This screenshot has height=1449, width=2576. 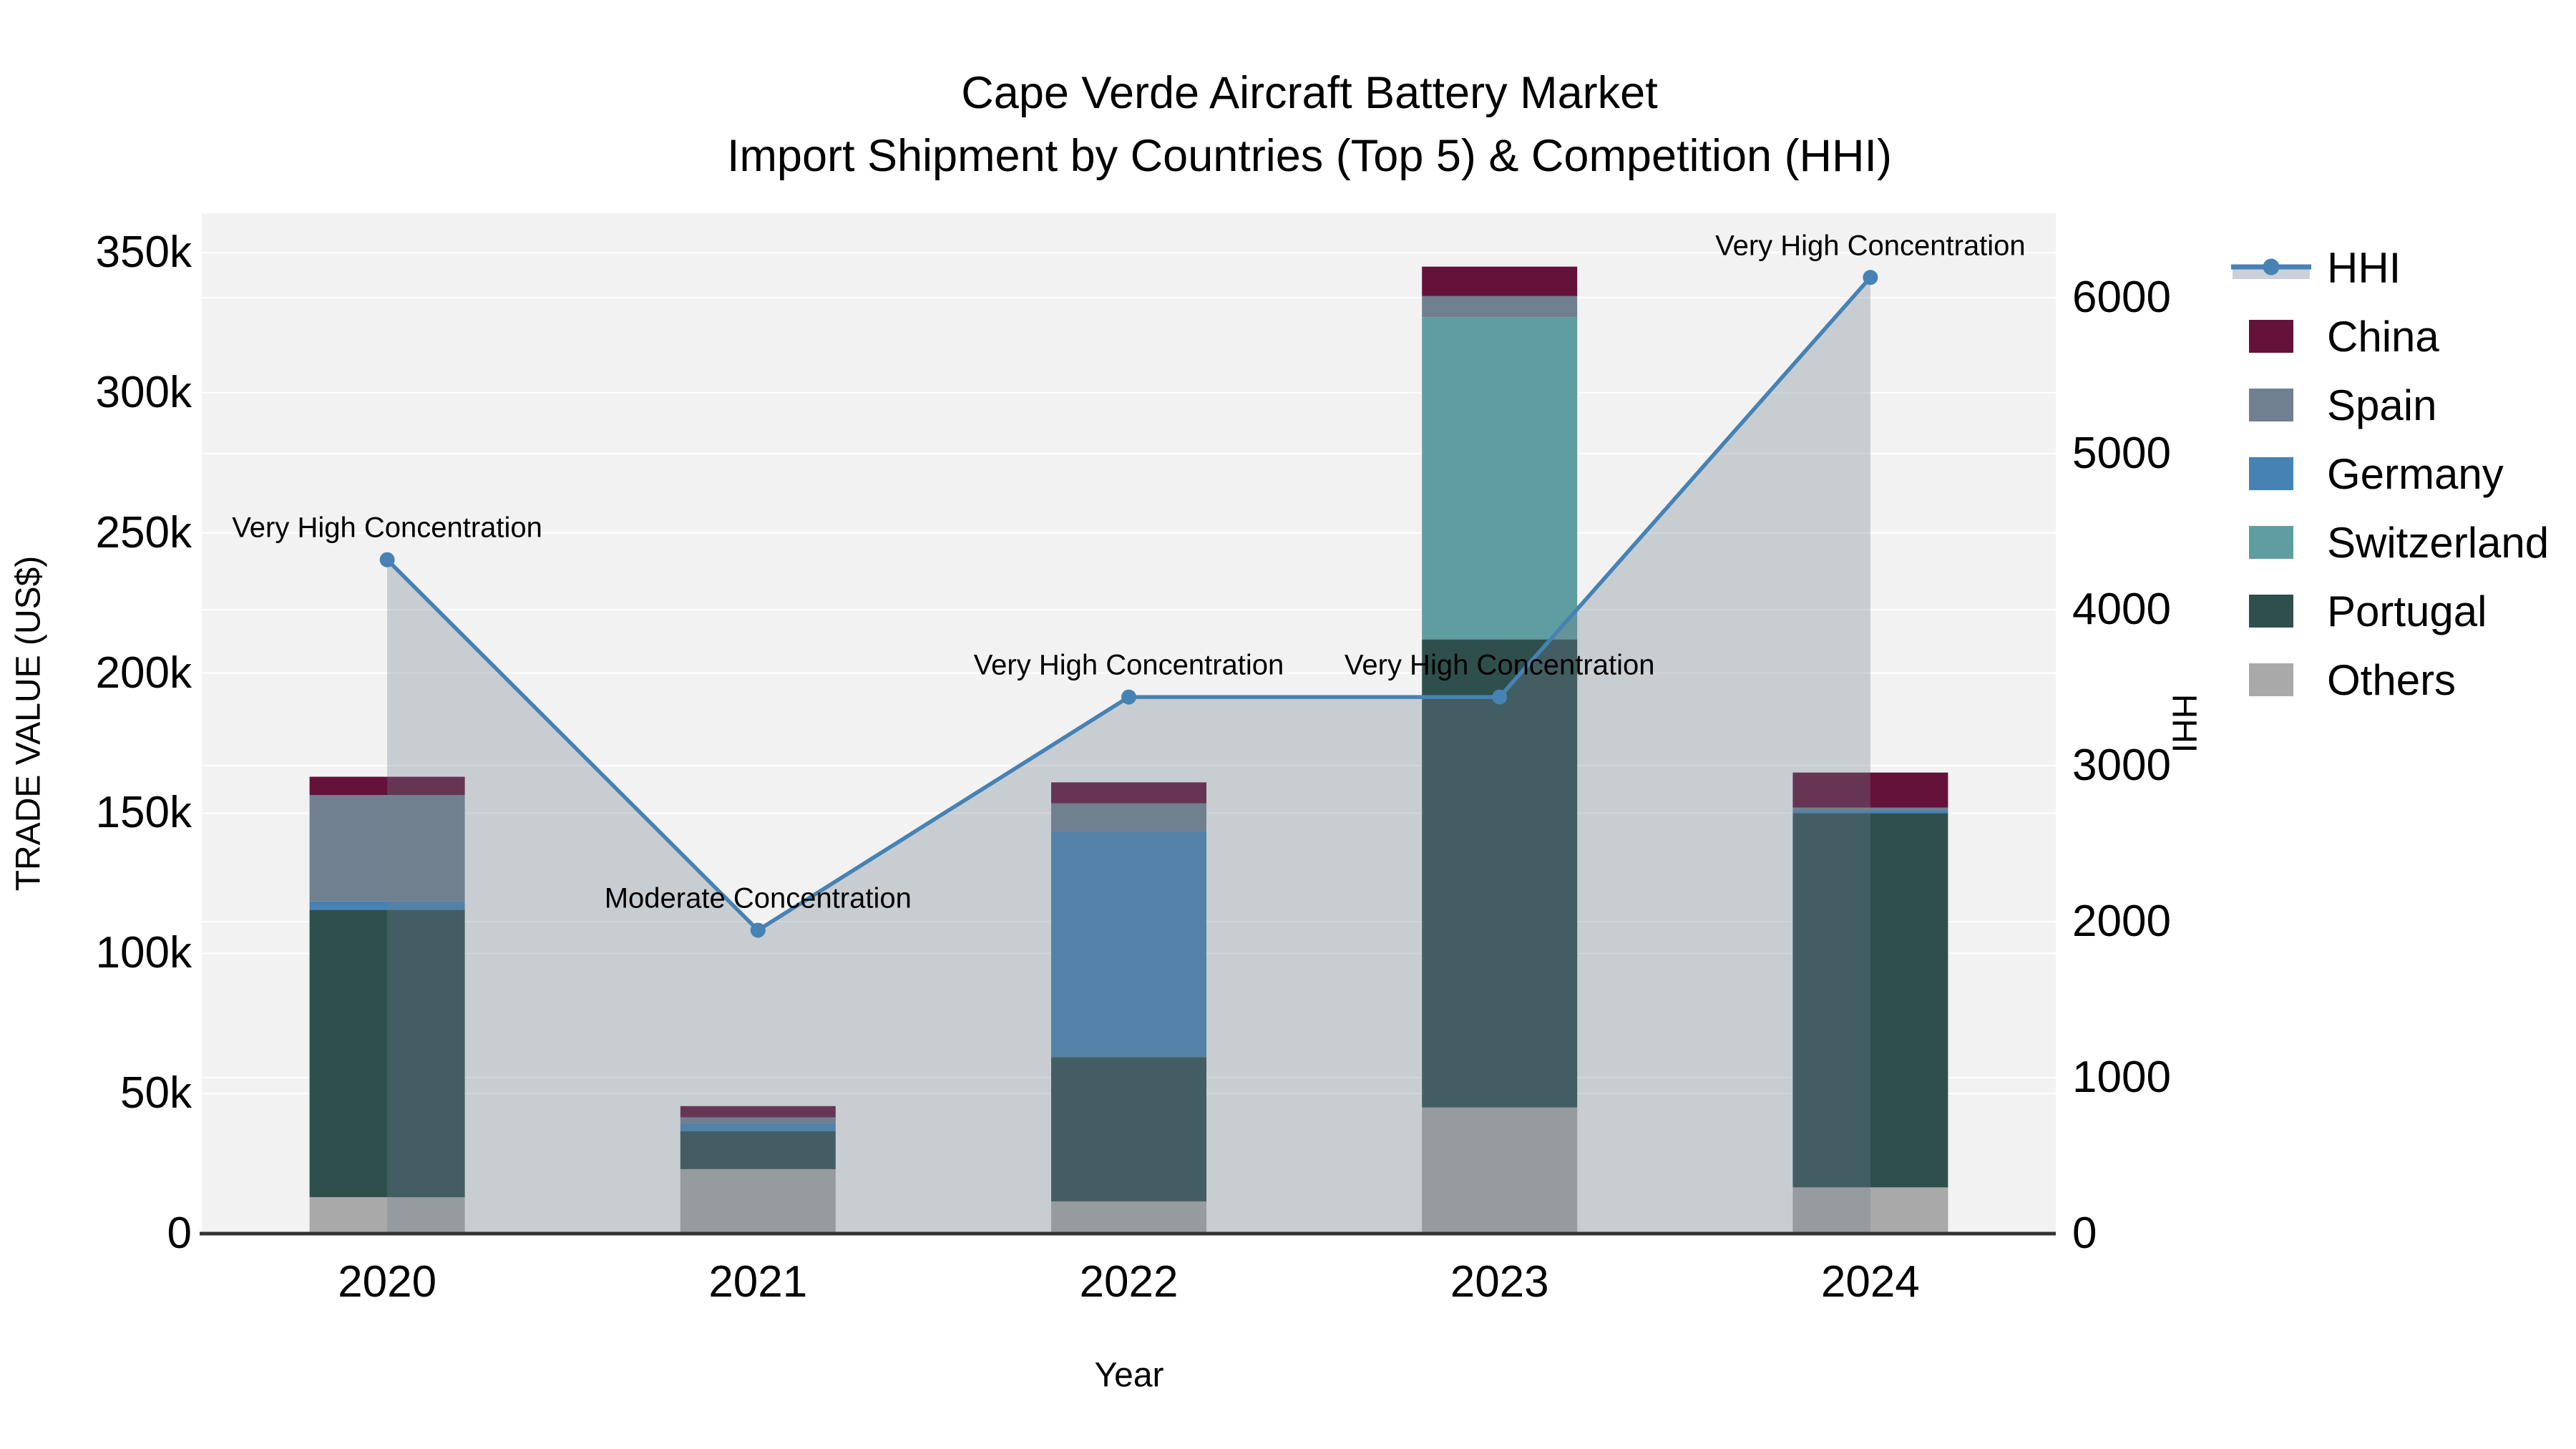 I want to click on x-tick-2024: 2024, so click(x=1870, y=1282).